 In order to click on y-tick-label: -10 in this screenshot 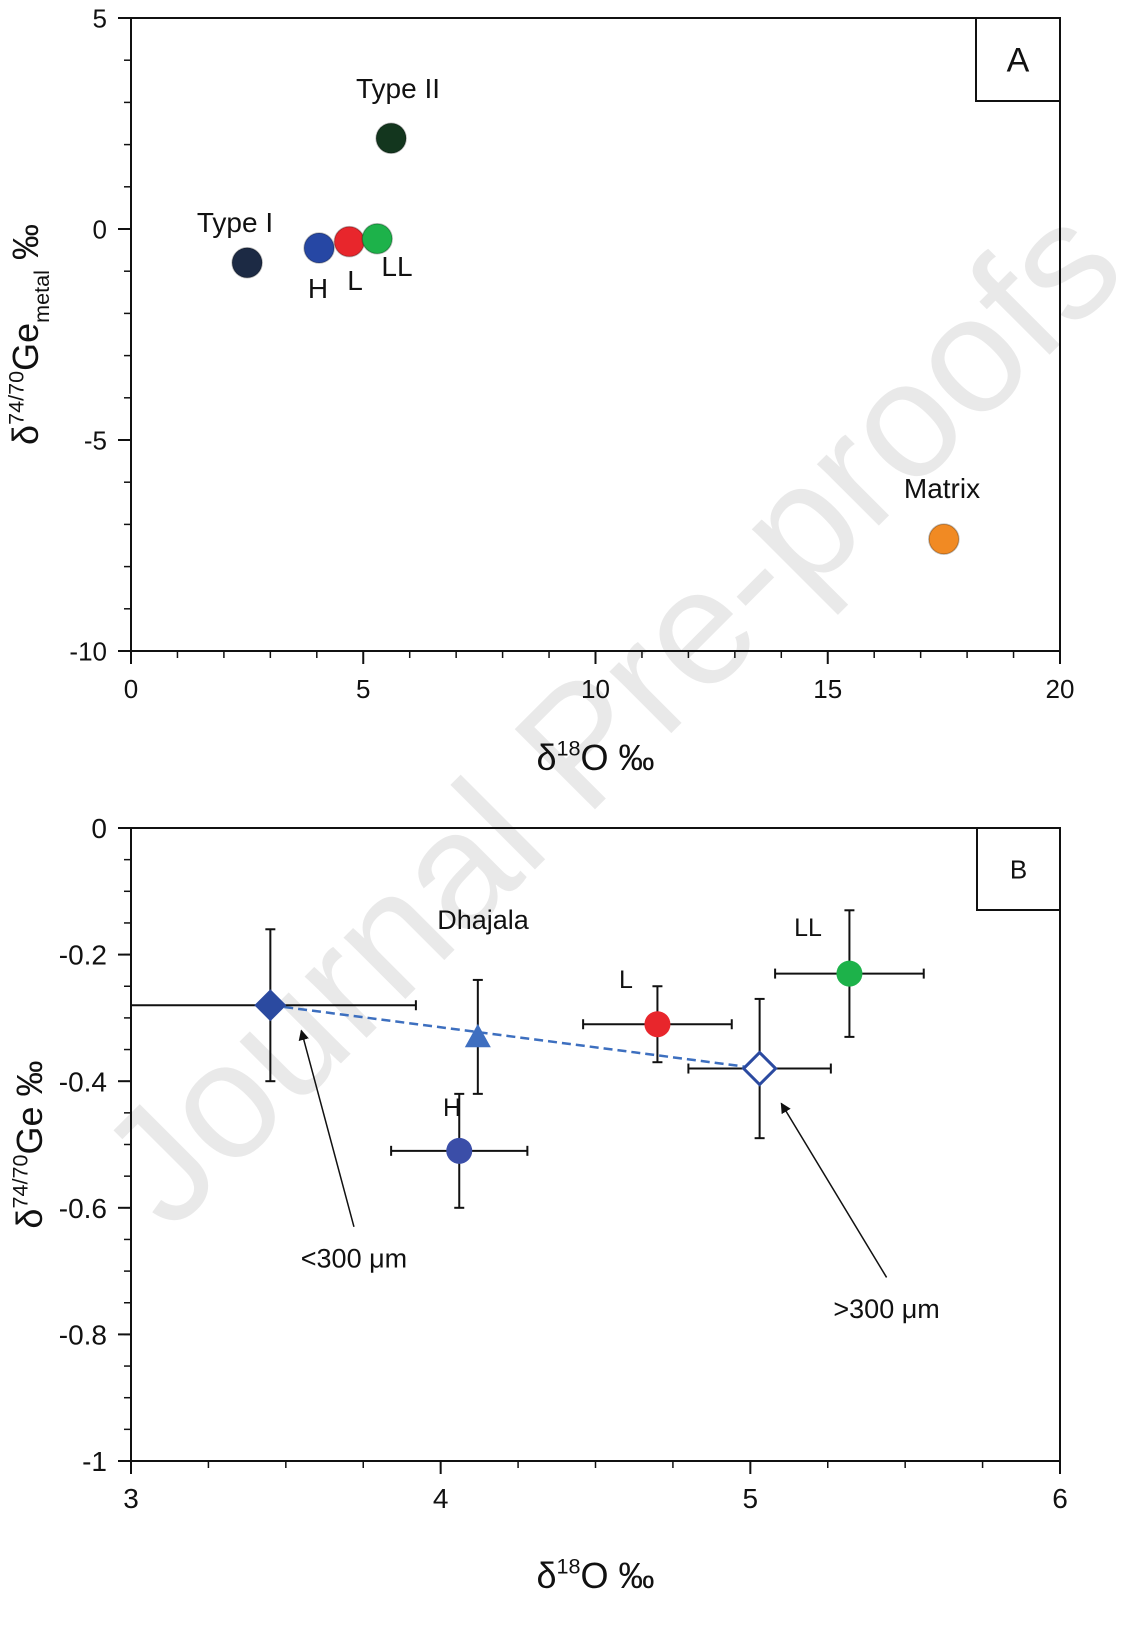, I will do `click(88, 651)`.